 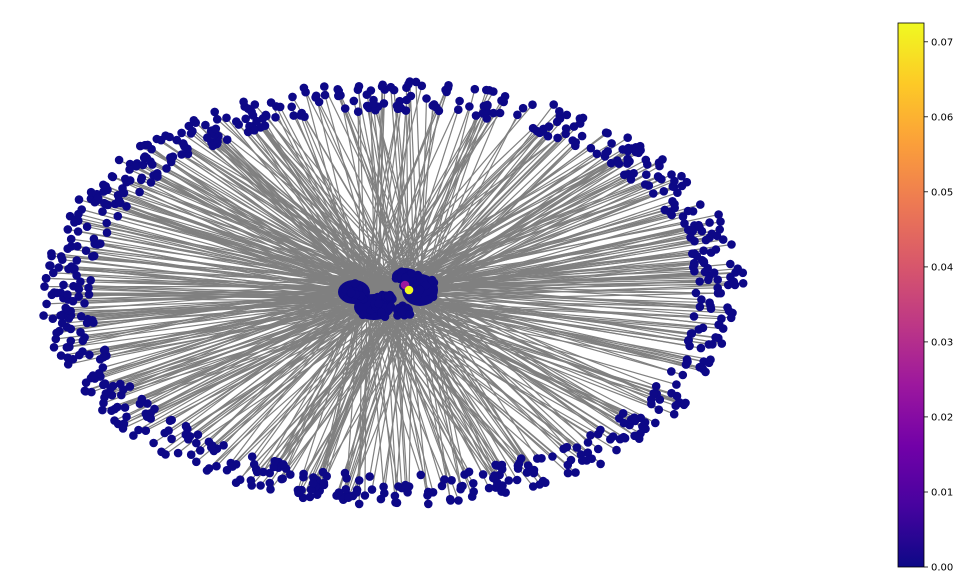 I want to click on colorbar-tick-label: 0.04, so click(x=942, y=267).